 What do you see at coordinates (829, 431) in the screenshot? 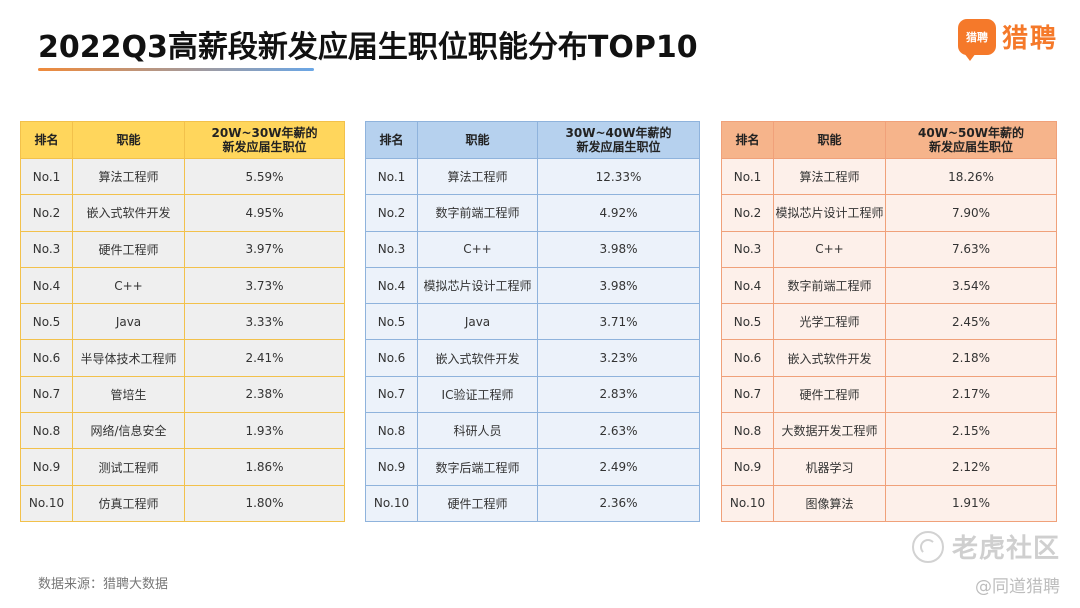
I see `cell-function: 大数据开发工程师` at bounding box center [829, 431].